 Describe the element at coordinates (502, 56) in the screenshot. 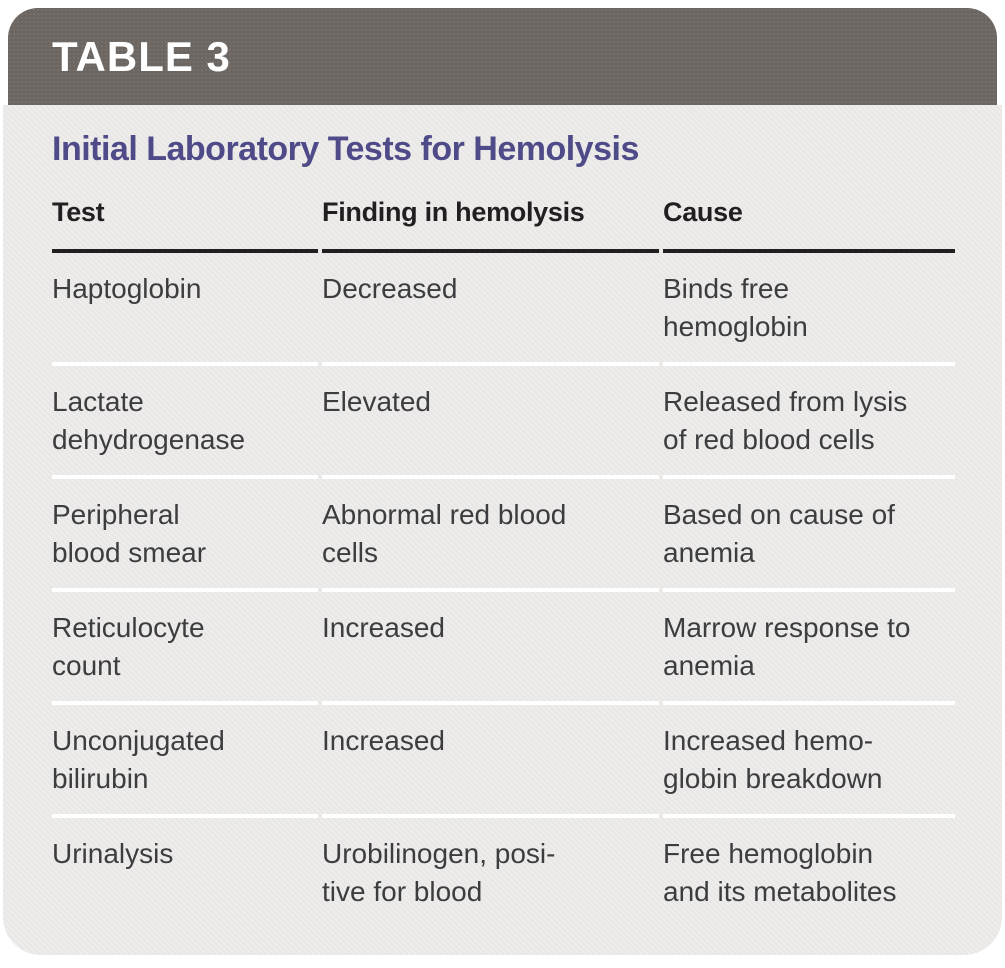

I see `table-number-bar: TABLE 3` at that location.